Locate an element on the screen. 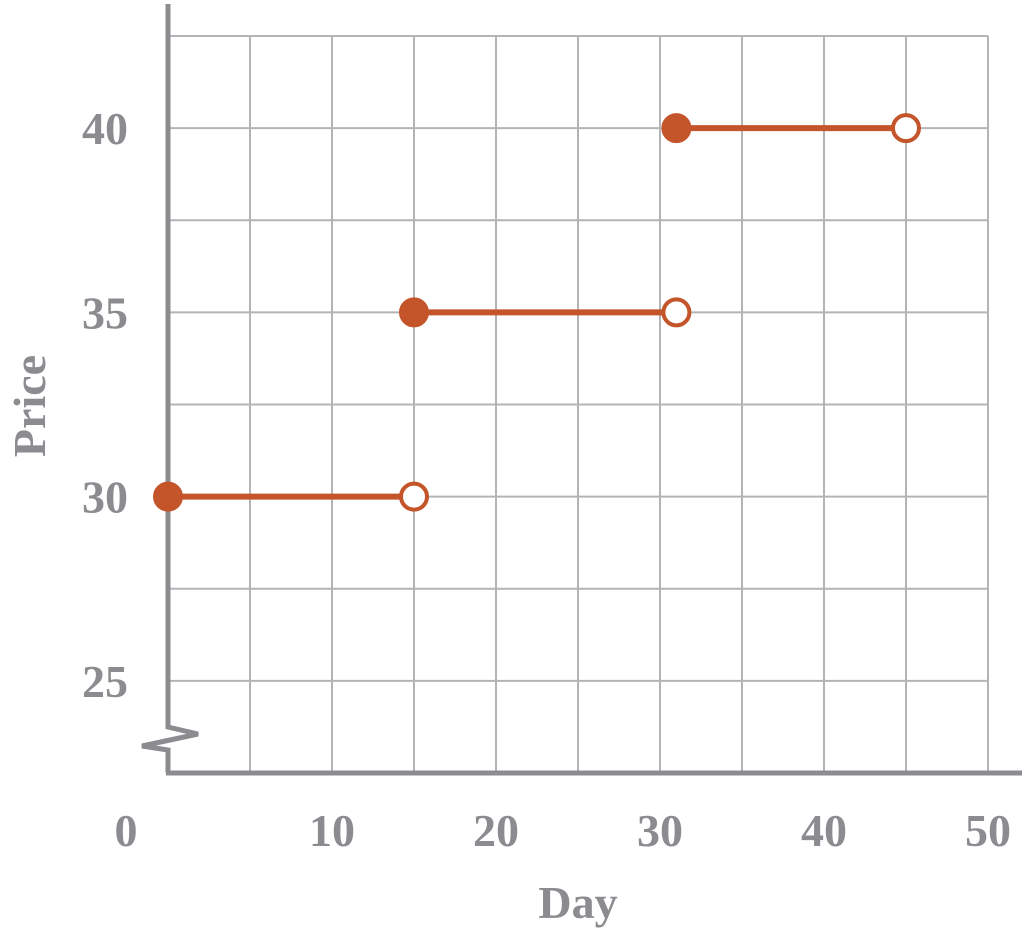  x-tick-label: 20 is located at coordinates (496, 830).